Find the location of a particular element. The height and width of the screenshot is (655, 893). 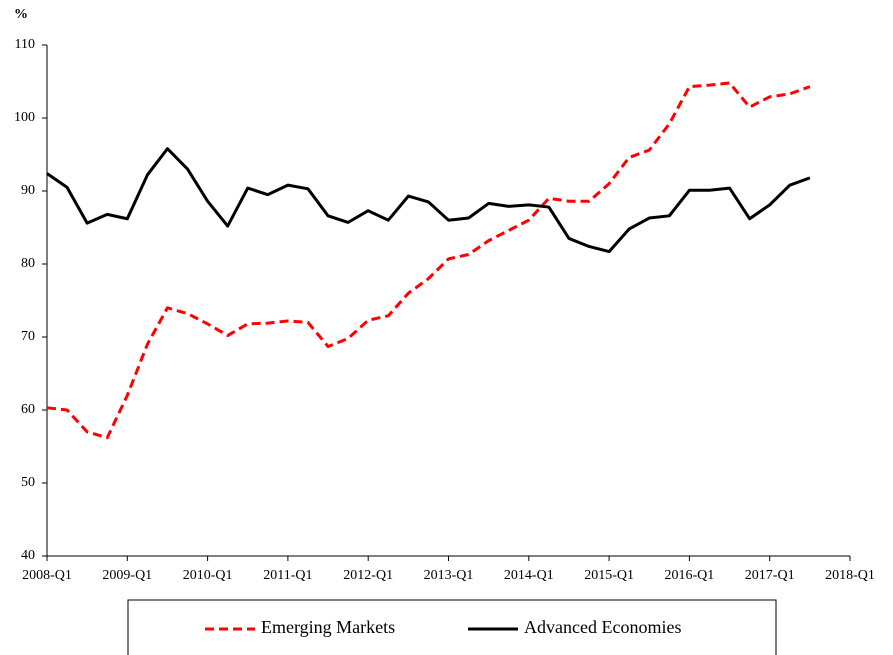

y-tick-label: 60 is located at coordinates (28, 409).